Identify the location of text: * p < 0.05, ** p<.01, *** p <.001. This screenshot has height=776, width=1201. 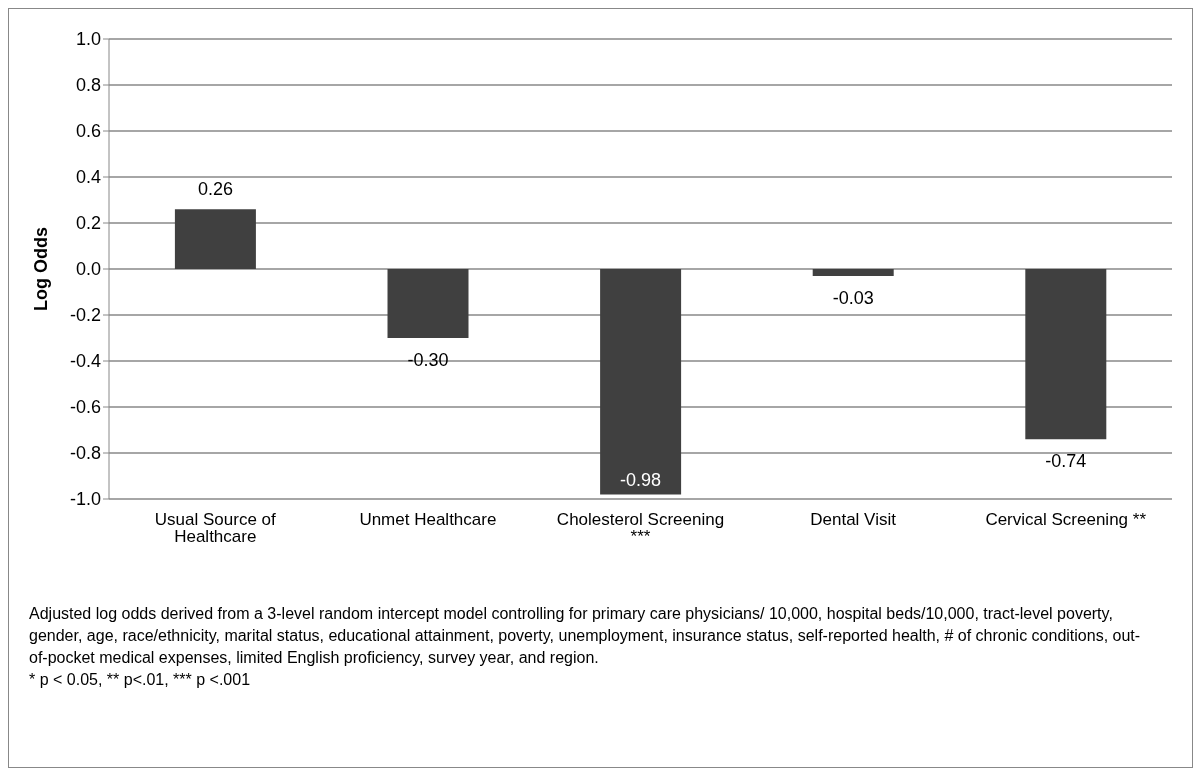
(140, 680).